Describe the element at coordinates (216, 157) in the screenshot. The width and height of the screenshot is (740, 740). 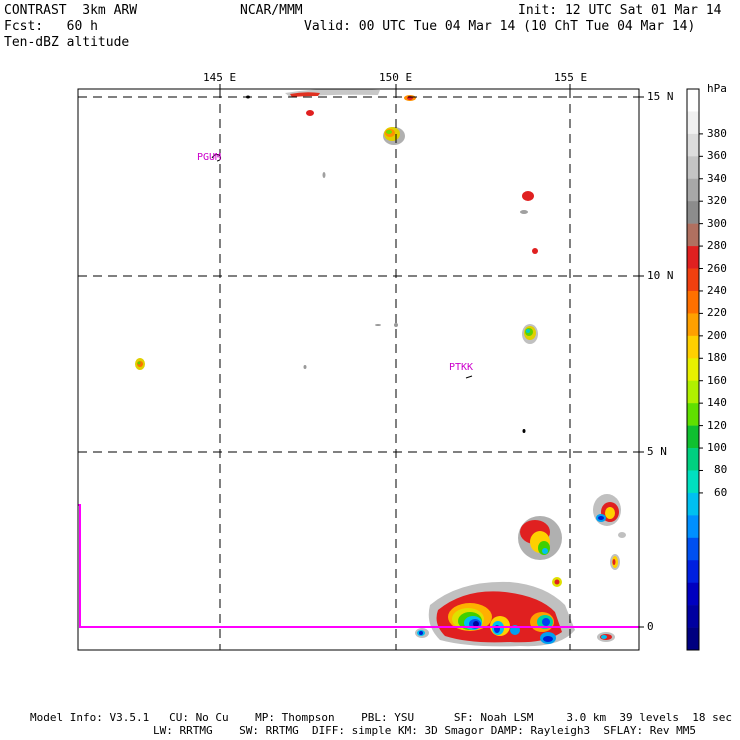
I see `guam-coastline` at that location.